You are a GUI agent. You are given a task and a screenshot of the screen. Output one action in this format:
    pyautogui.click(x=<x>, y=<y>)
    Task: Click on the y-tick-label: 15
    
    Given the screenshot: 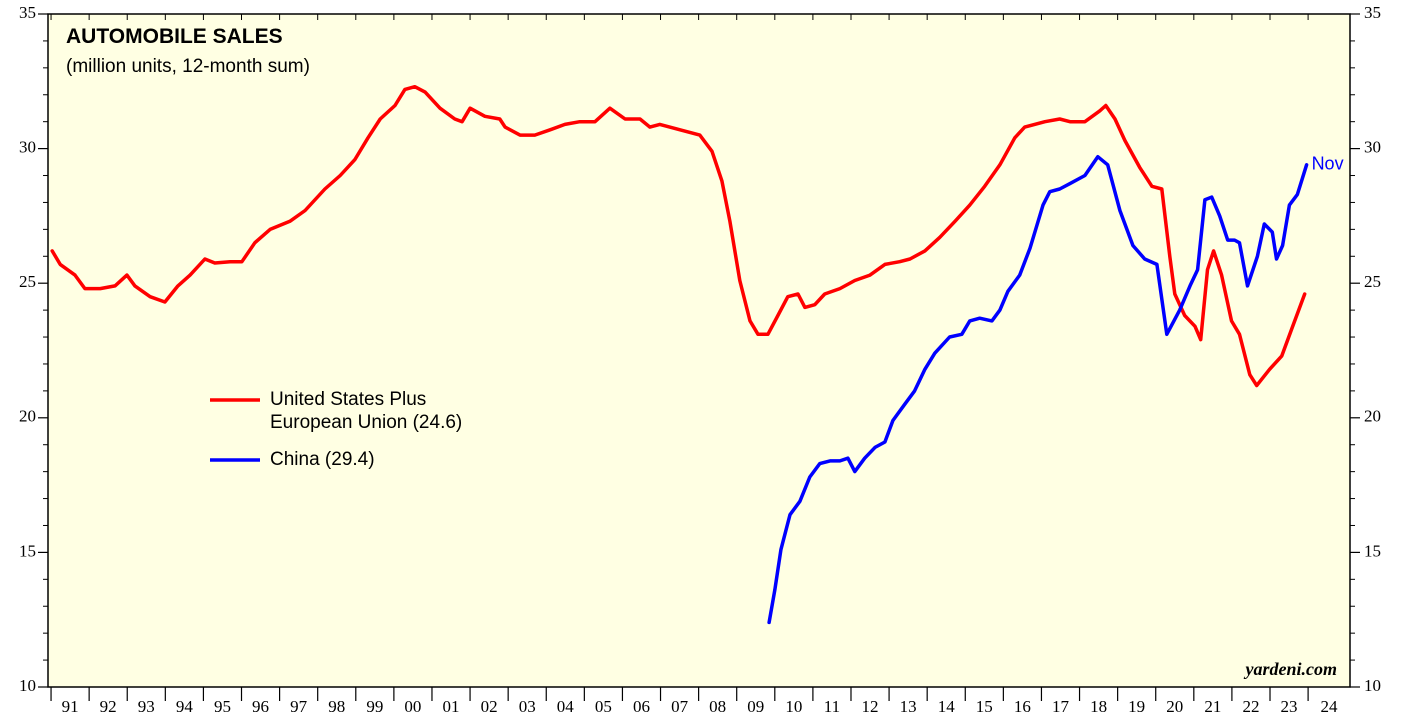 What is the action you would take?
    pyautogui.click(x=27, y=550)
    